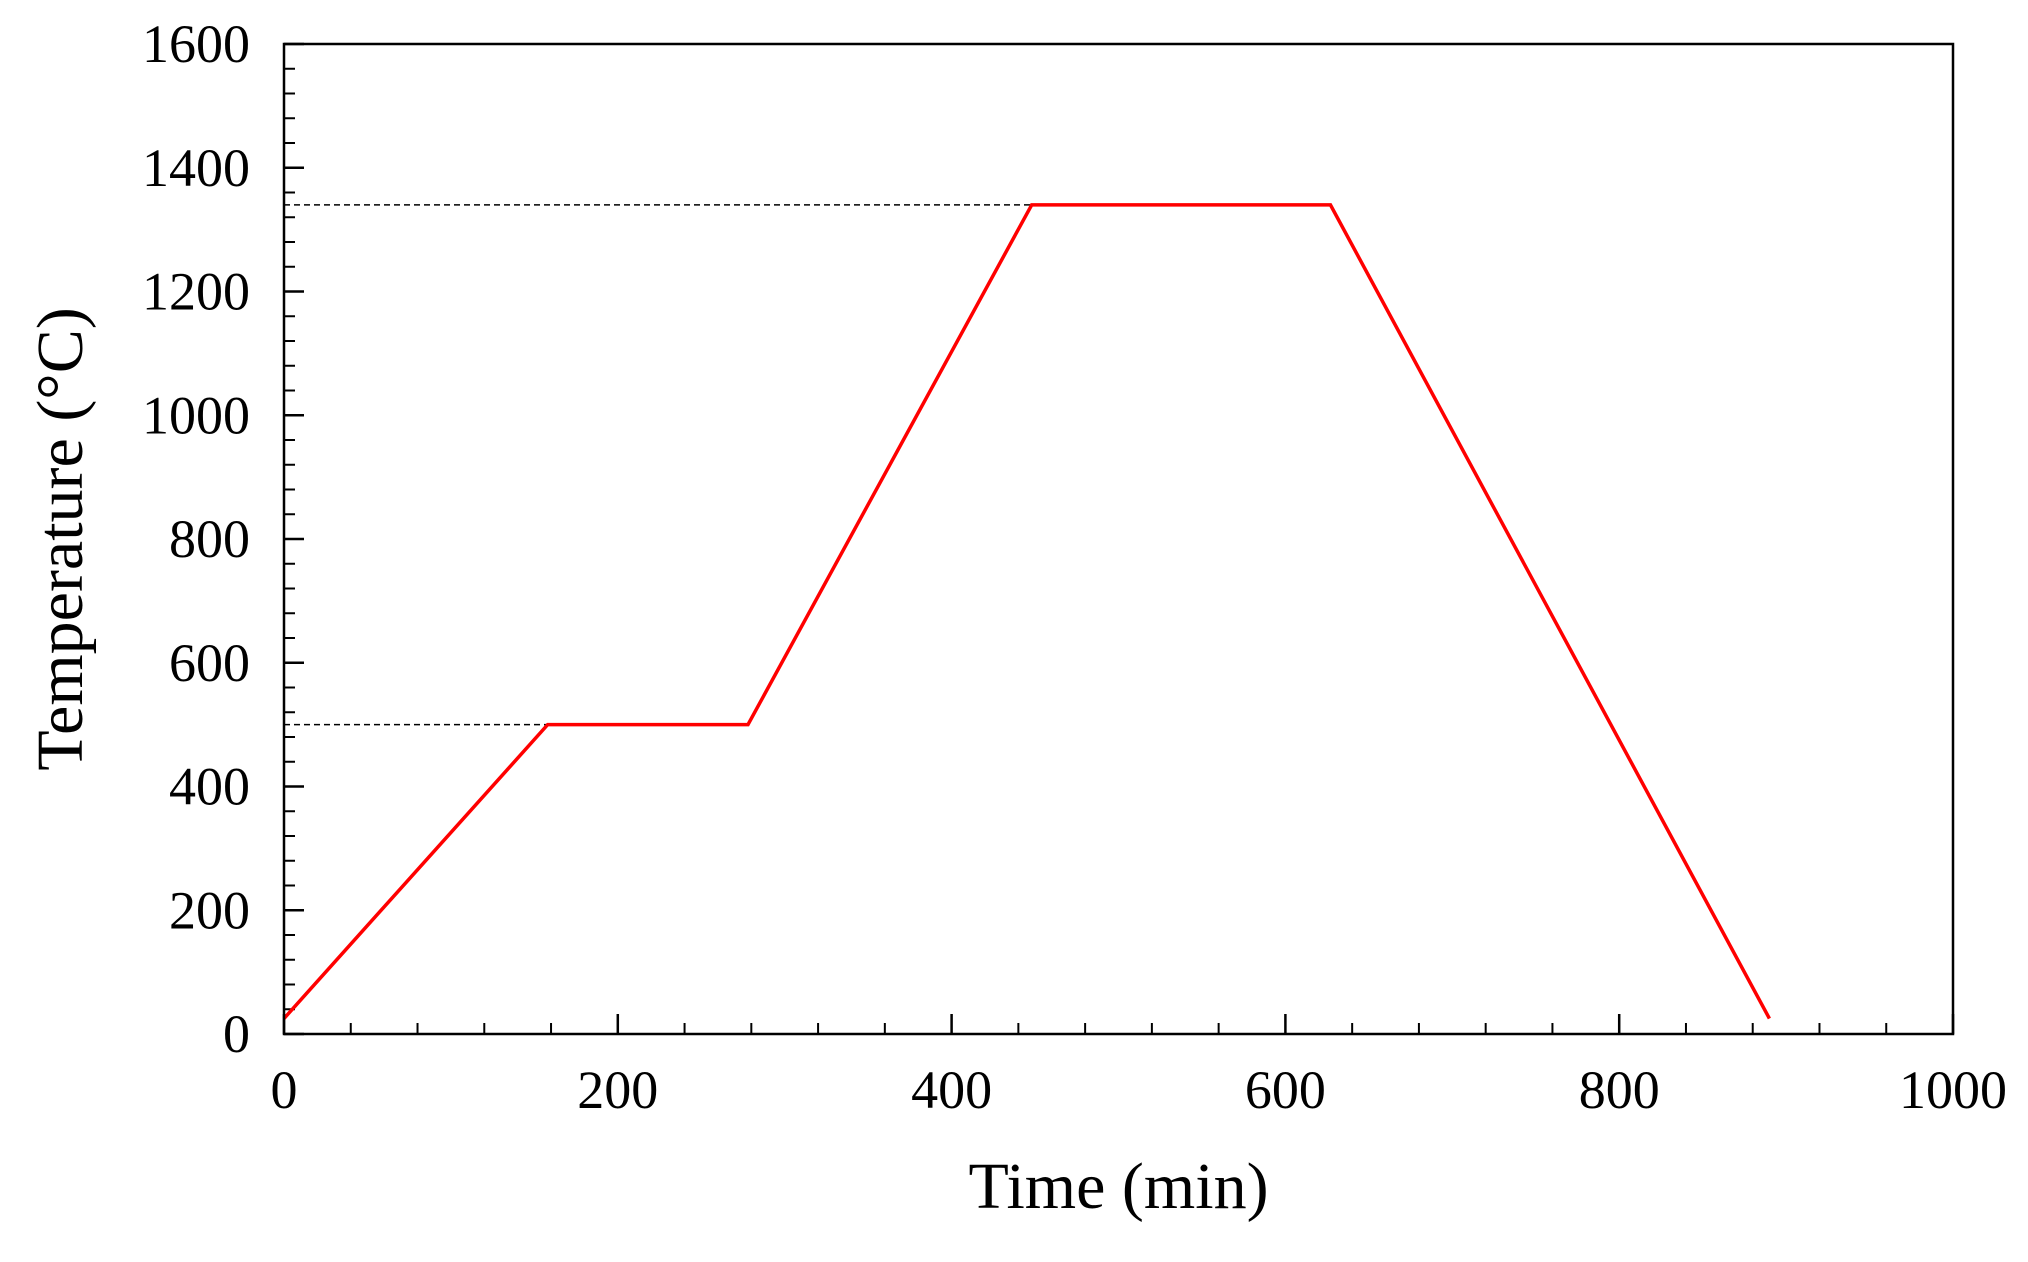 The width and height of the screenshot is (2028, 1262). Describe the element at coordinates (196, 44) in the screenshot. I see `y-tick-label: 1600` at that location.